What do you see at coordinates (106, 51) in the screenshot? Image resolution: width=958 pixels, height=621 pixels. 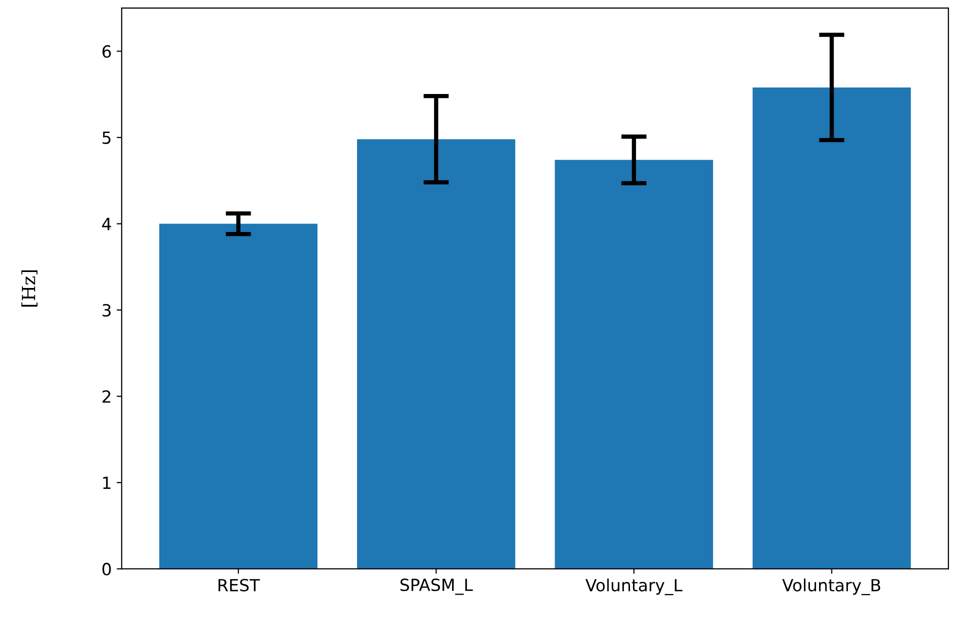 I see `y-tick-label: 6` at bounding box center [106, 51].